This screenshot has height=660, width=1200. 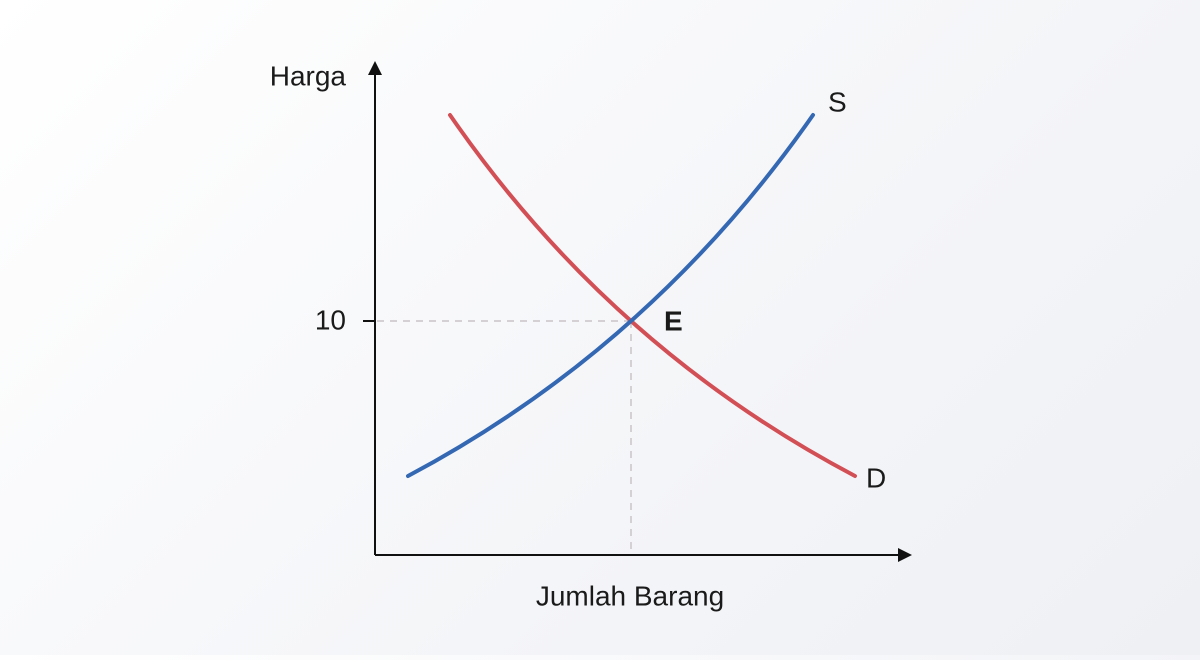 What do you see at coordinates (673, 320) in the screenshot?
I see `equilibrium-label: E` at bounding box center [673, 320].